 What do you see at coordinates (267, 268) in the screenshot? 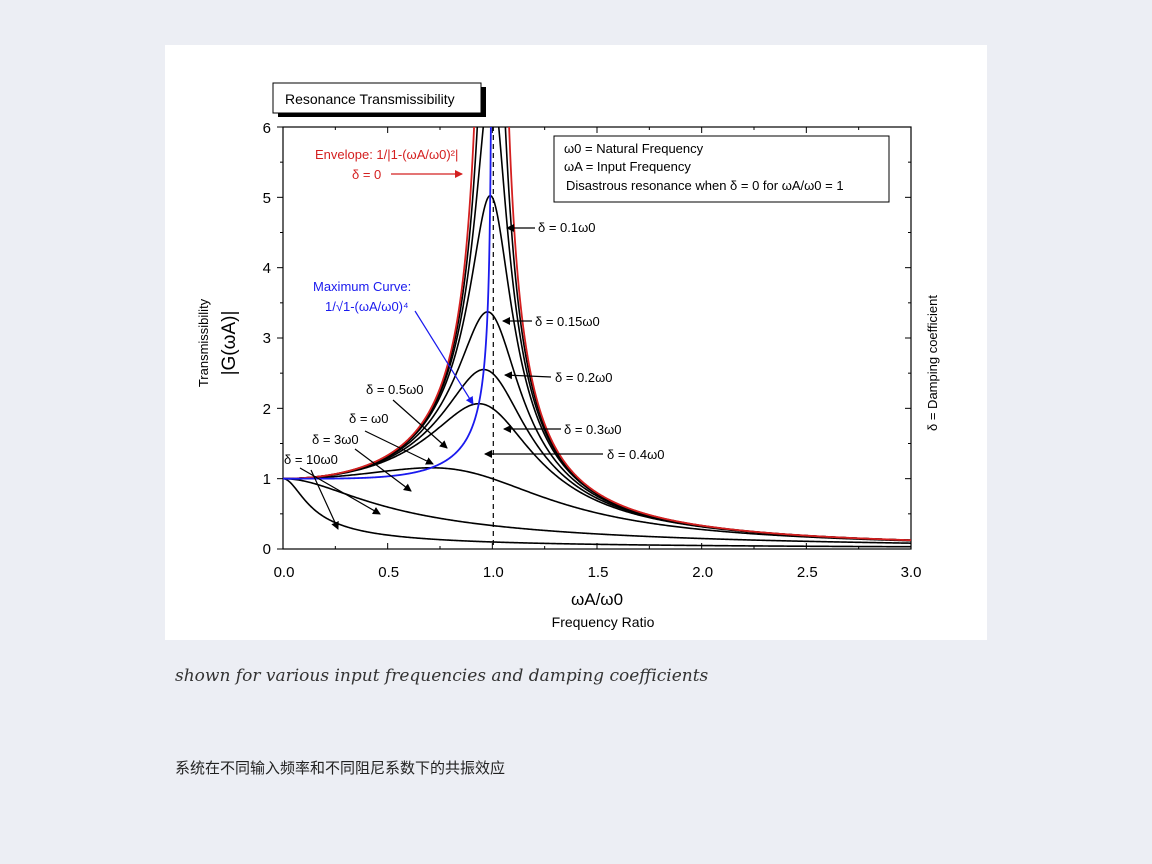
I see `y-tick-label: 4` at bounding box center [267, 268].